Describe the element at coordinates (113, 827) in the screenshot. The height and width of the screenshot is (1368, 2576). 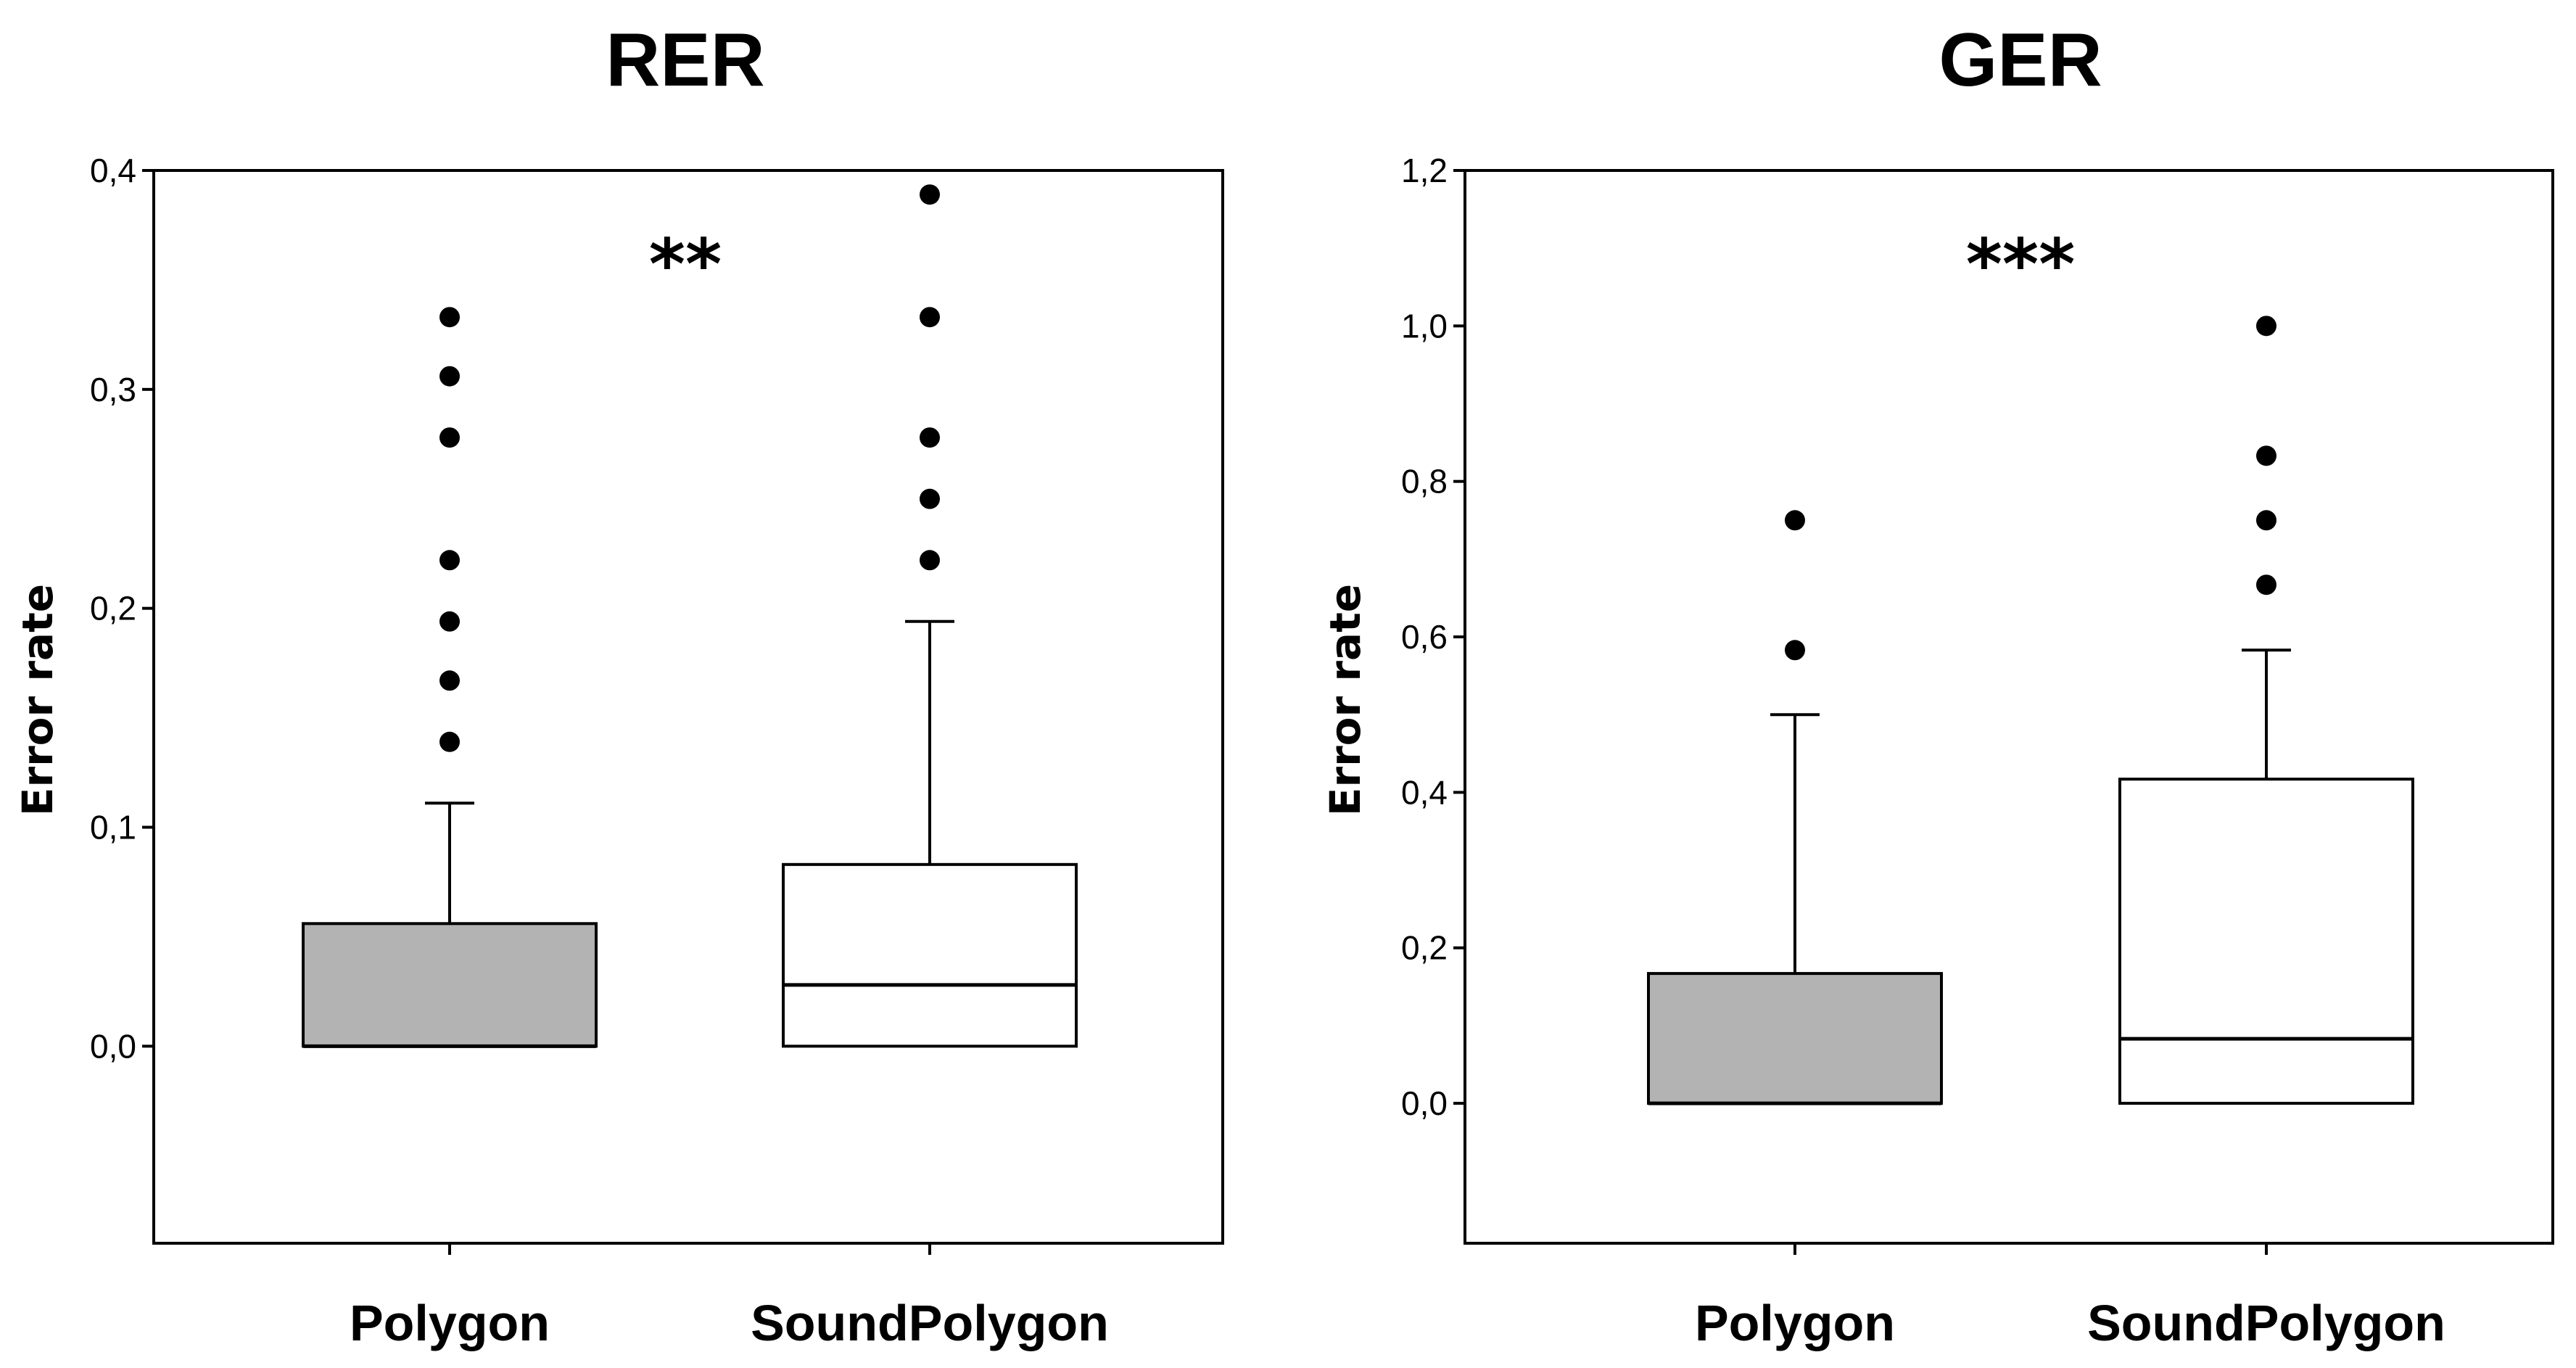
I see `y-tick-label: 0,1` at that location.